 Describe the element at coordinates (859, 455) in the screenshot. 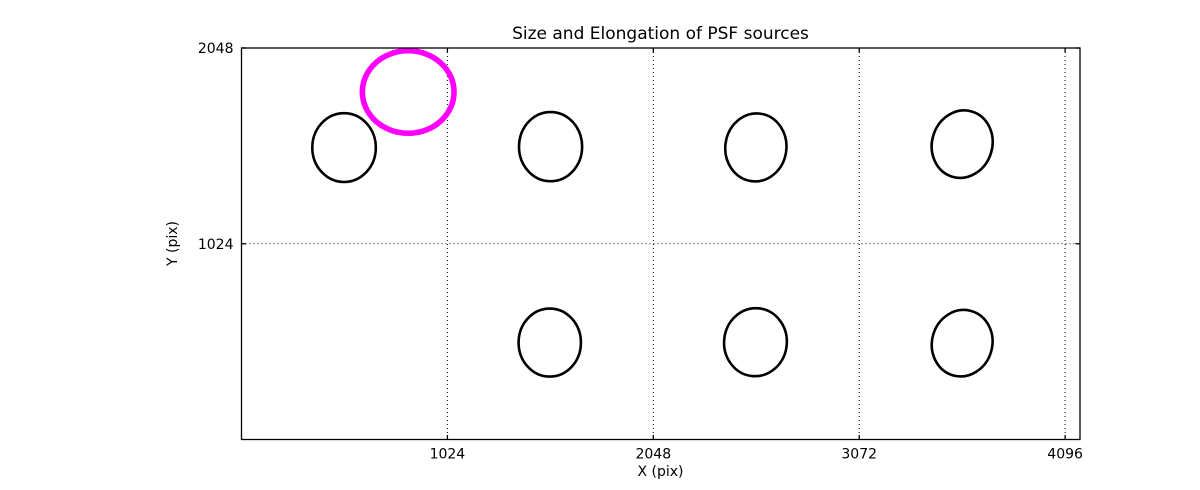

I see `x-tick-label-3072: 3072` at that location.